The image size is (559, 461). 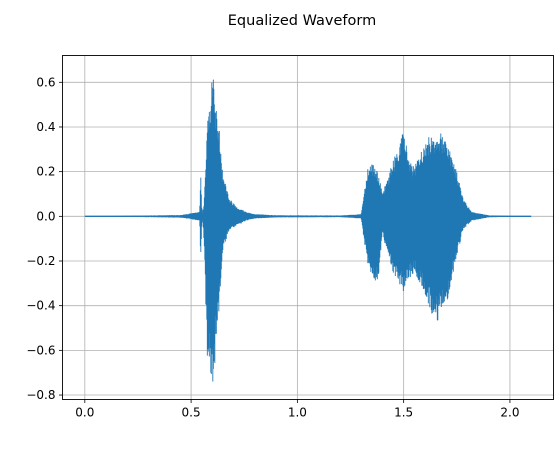 What do you see at coordinates (45, 216) in the screenshot?
I see `y-tick-label: 0.0` at bounding box center [45, 216].